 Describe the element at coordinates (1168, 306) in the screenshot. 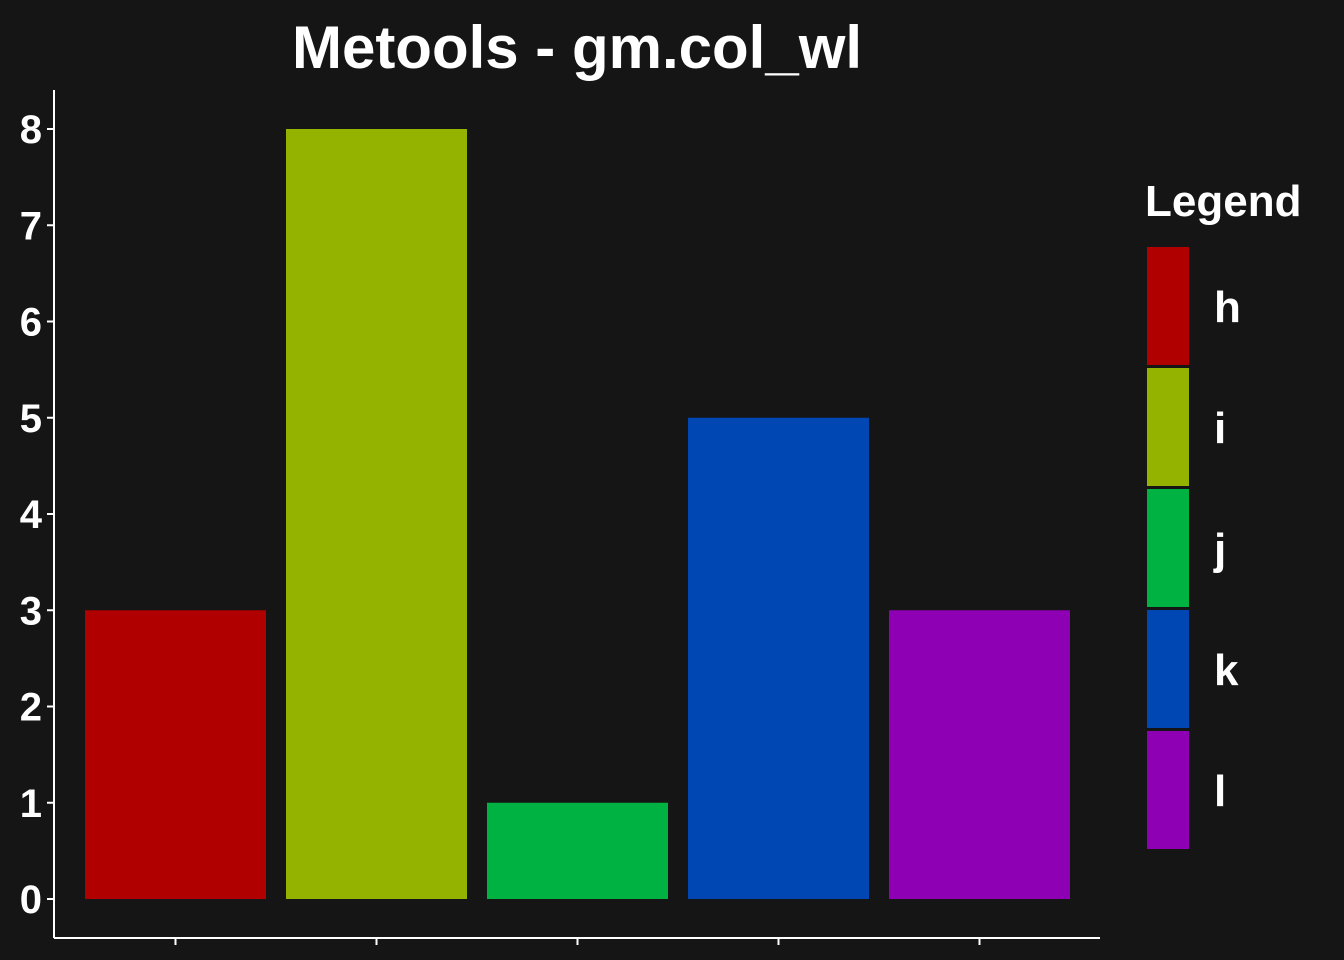

I see `legend-key-h` at that location.